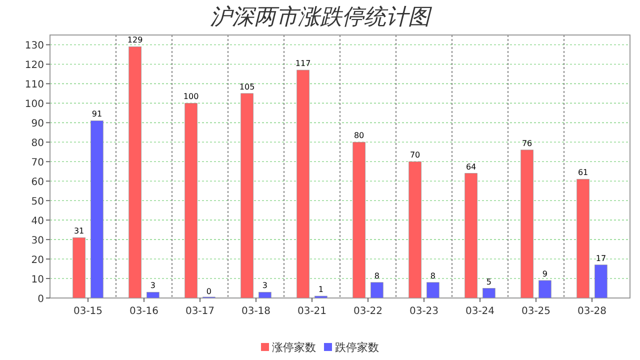  Describe the element at coordinates (37, 260) in the screenshot. I see `y-tick-label: 20` at that location.